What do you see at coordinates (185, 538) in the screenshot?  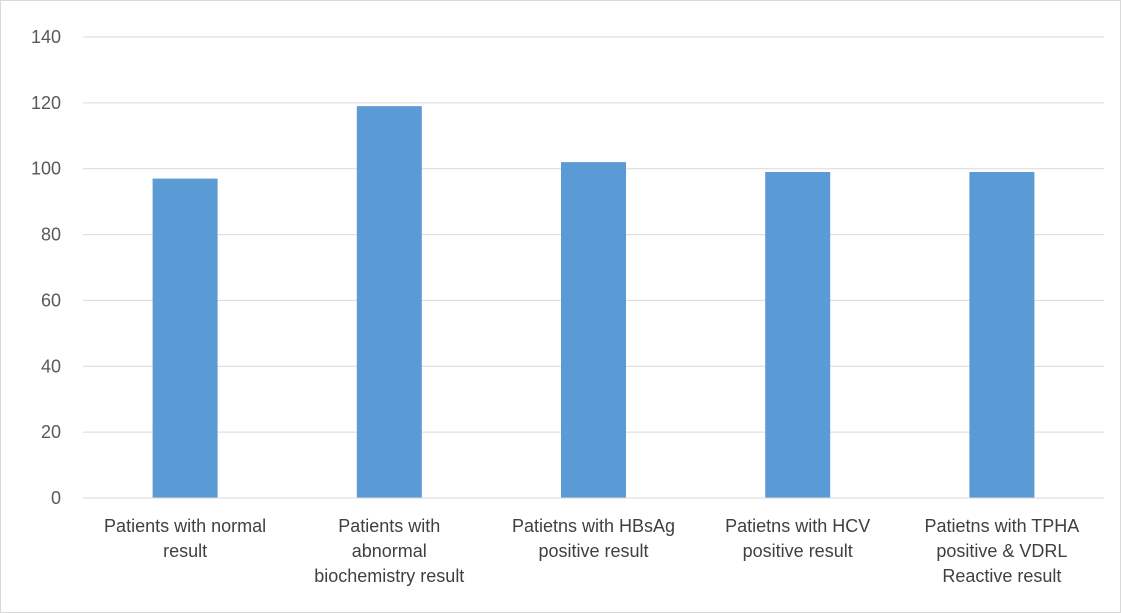 I see `x-category-label: Patients with normal result` at bounding box center [185, 538].